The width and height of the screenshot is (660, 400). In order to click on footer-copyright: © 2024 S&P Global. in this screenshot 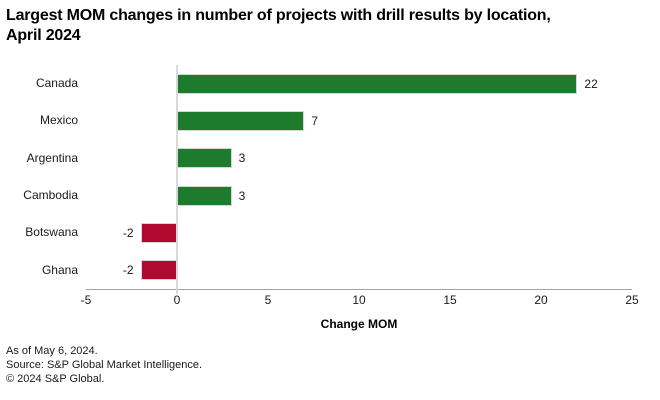, I will do `click(55, 379)`.